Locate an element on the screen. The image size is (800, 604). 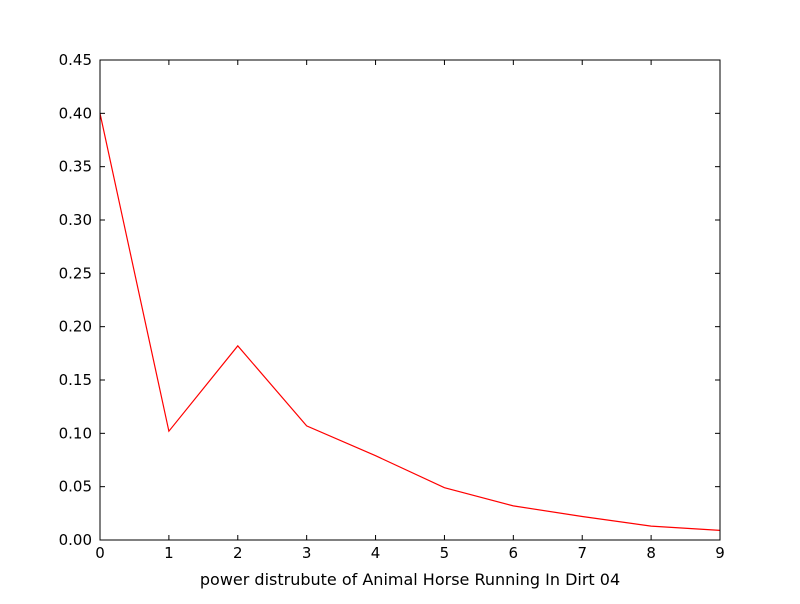
x-tick-label: 8 is located at coordinates (651, 553).